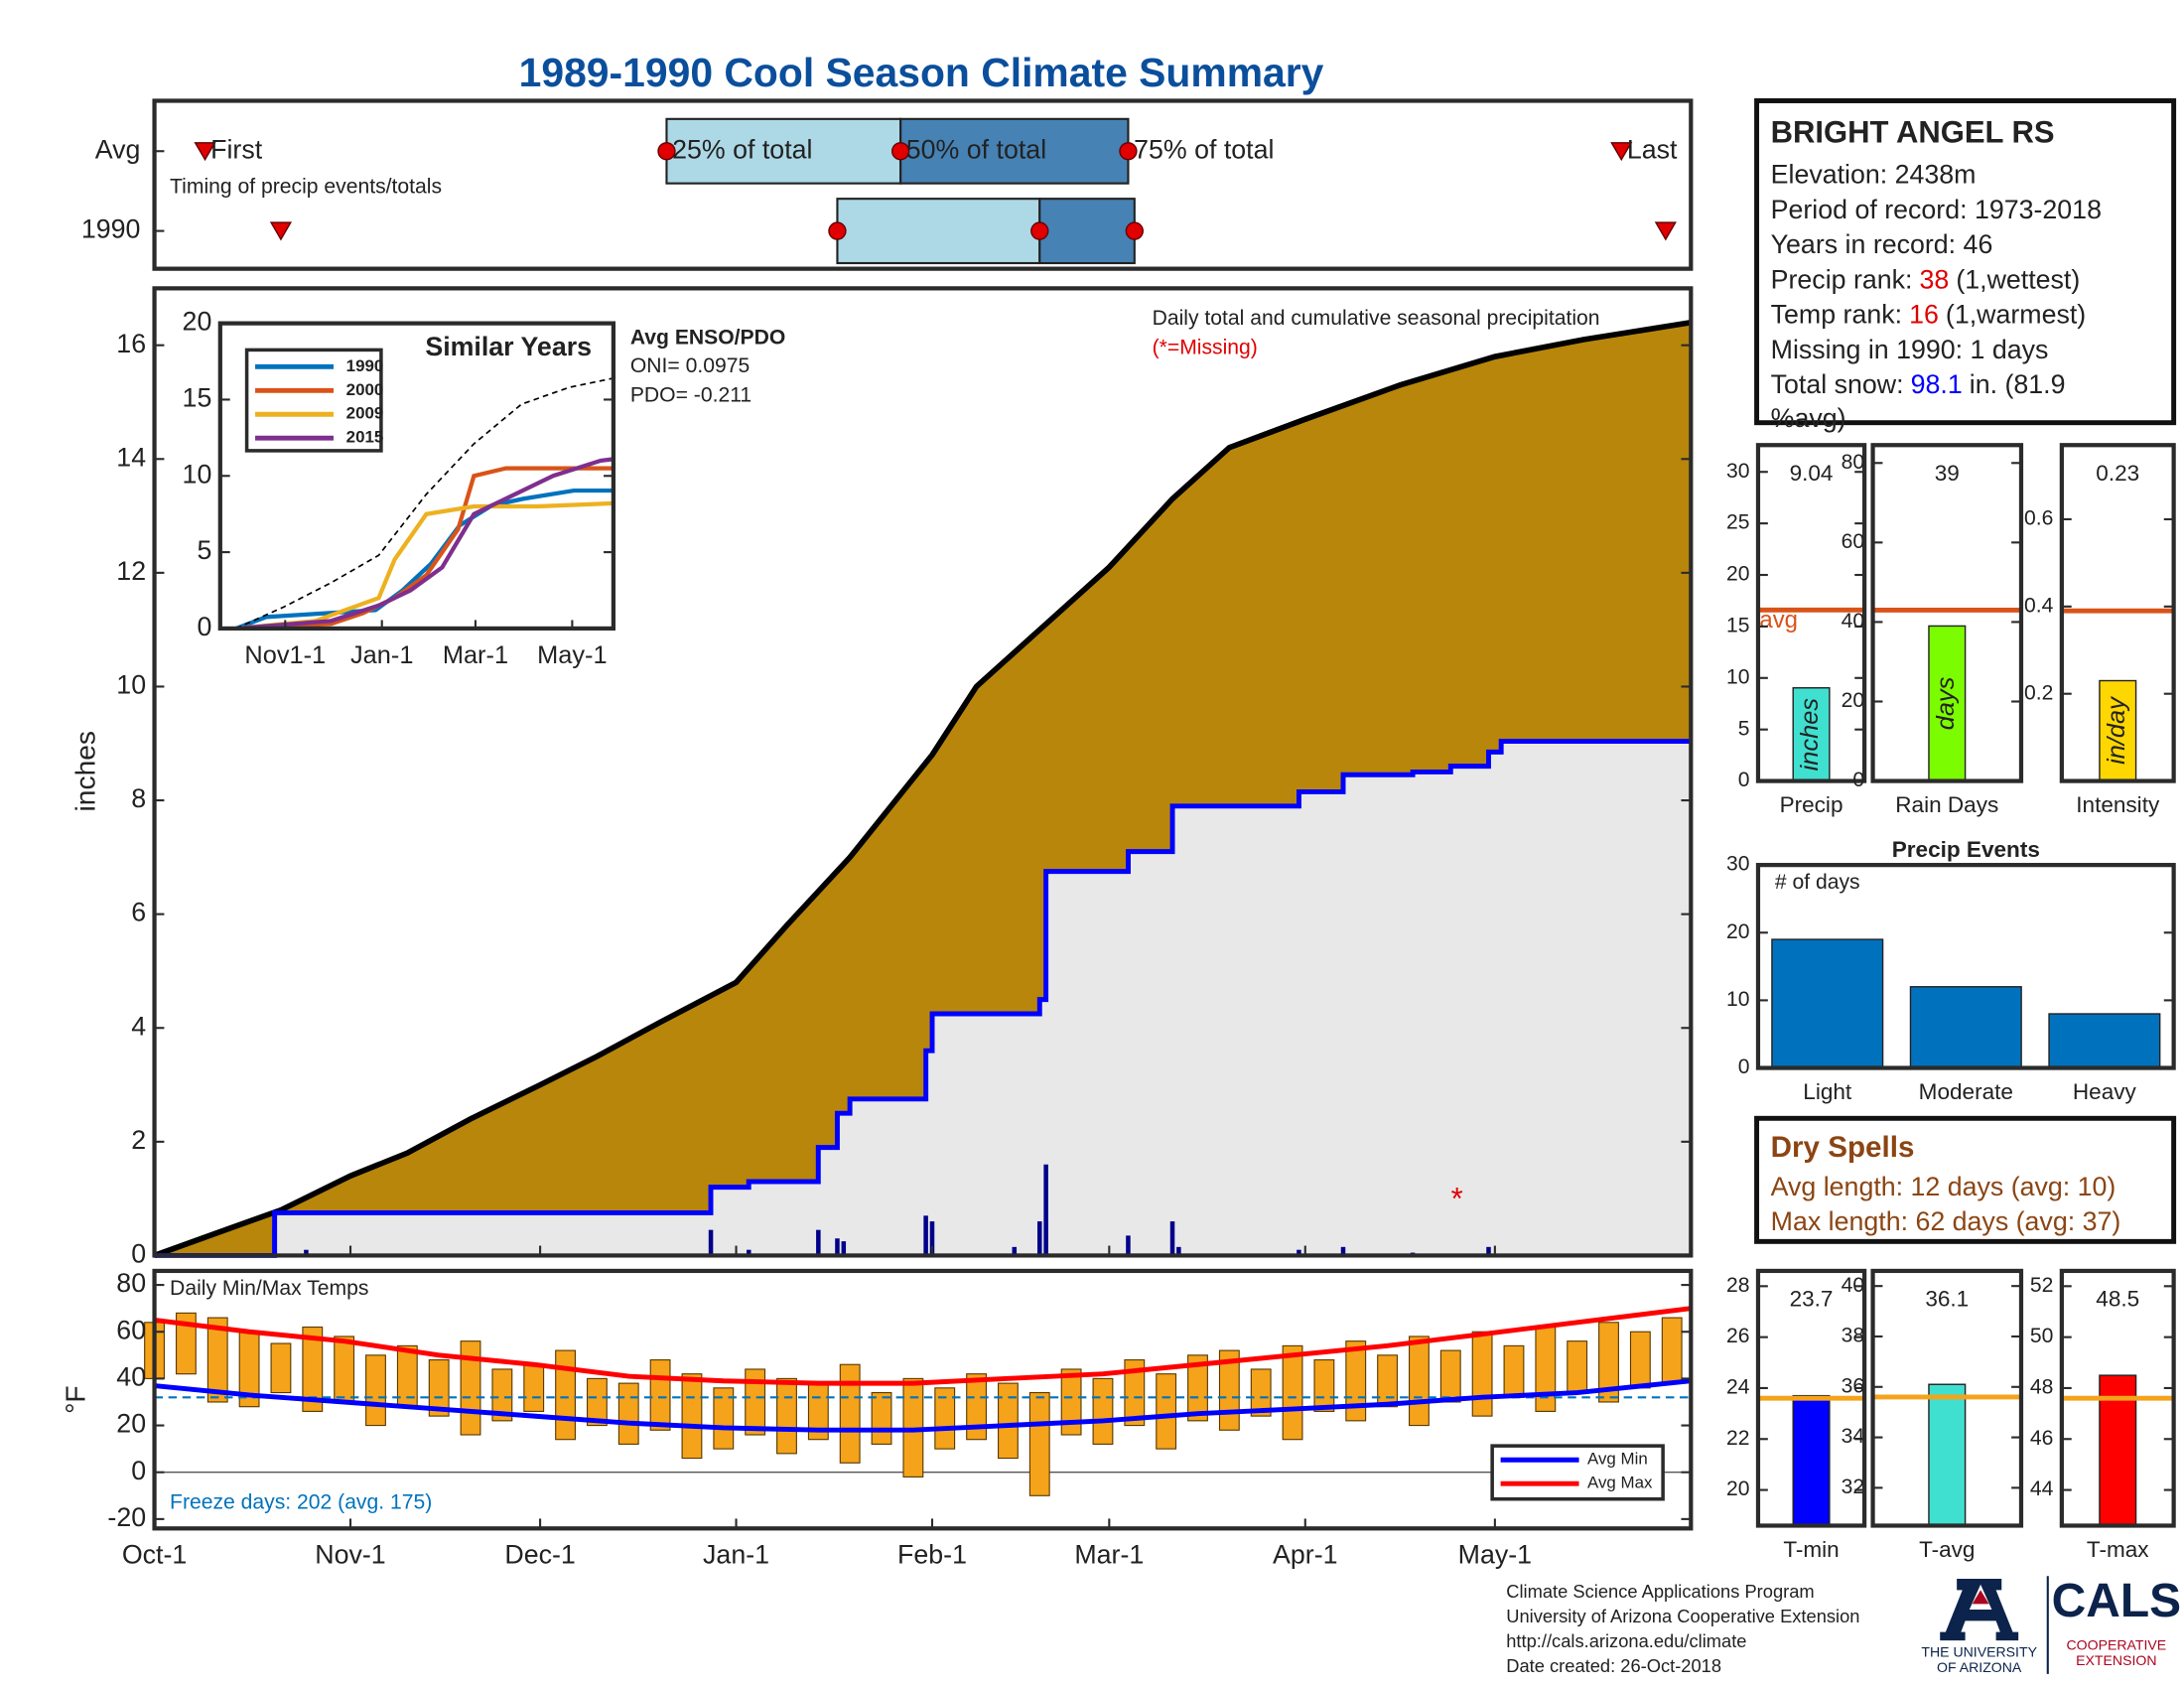 The width and height of the screenshot is (2184, 1688). What do you see at coordinates (2041, 1387) in the screenshot?
I see `y-tick-label: 48` at bounding box center [2041, 1387].